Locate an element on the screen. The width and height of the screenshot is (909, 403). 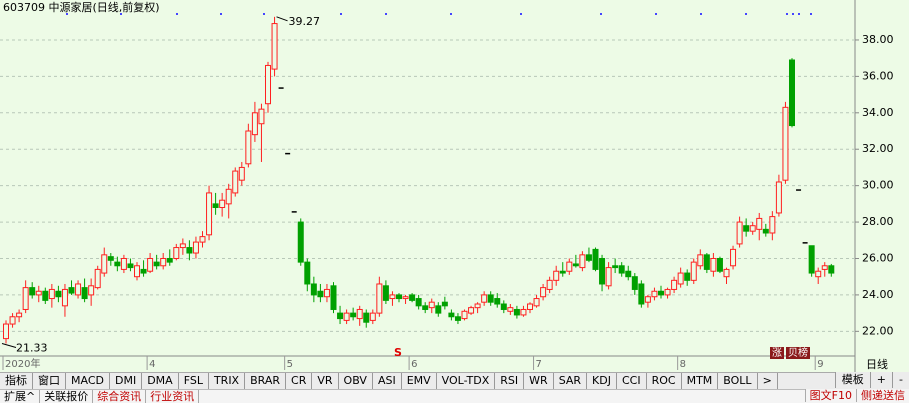
tab: CCI is located at coordinates (632, 381).